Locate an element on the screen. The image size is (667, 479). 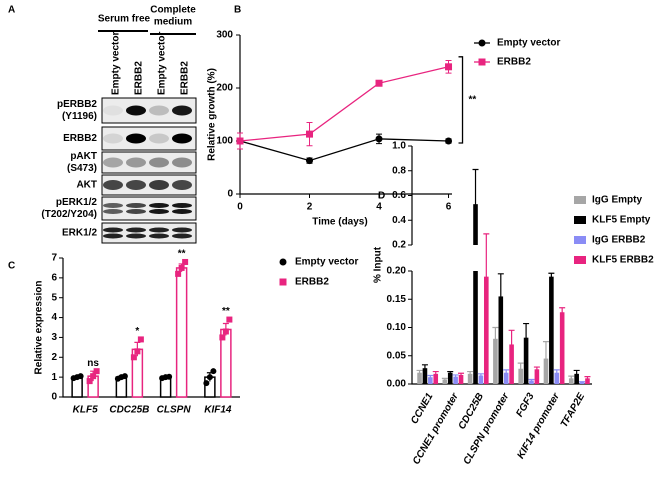
y-tick-label: 3 is located at coordinates (54, 337).